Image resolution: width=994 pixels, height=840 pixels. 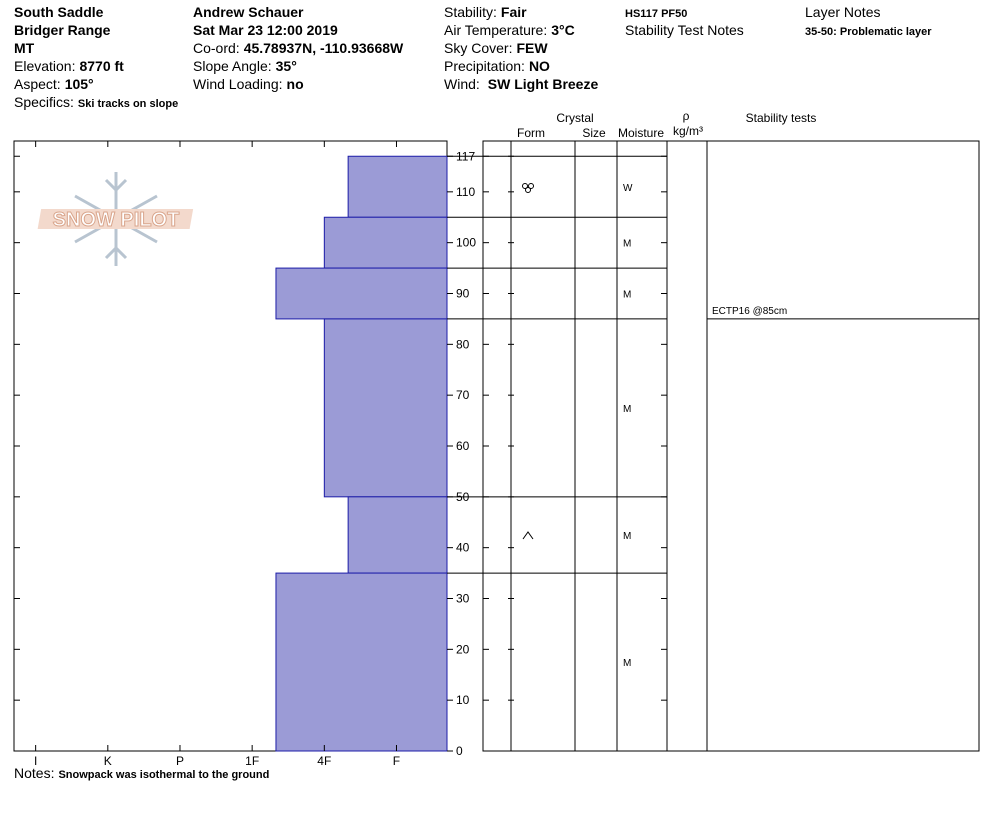 I want to click on sky-cover: Sky Cover: FEW, so click(x=496, y=48).